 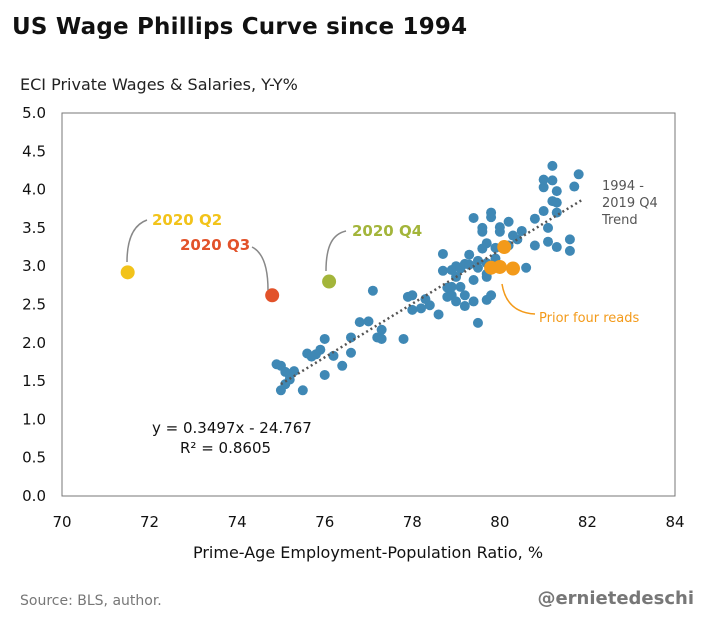 What do you see at coordinates (518, 299) in the screenshot?
I see `prior-reads-leader` at bounding box center [518, 299].